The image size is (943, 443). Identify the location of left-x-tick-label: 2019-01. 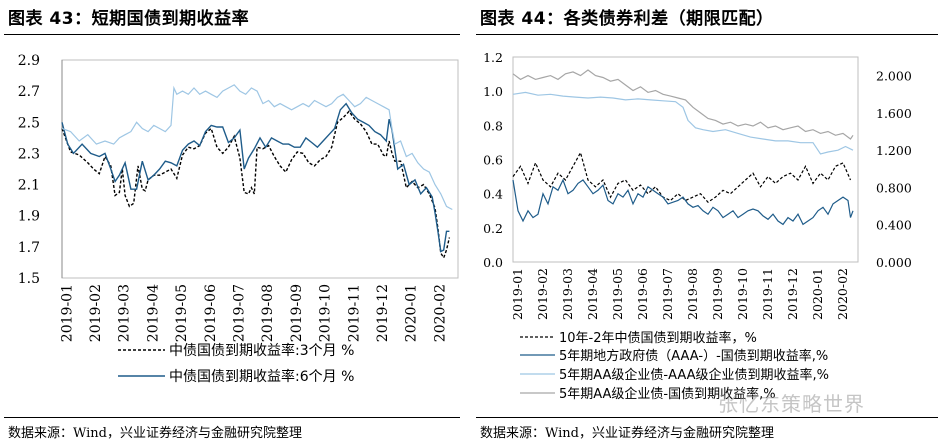
(67, 313).